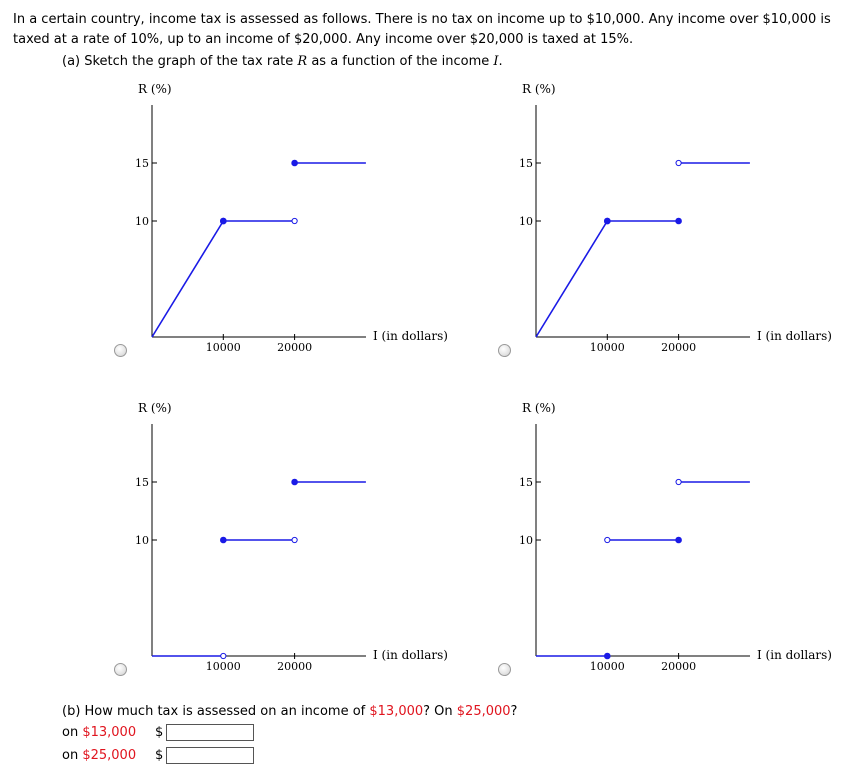 This screenshot has height=774, width=853. I want to click on tax-25000-input, so click(210, 755).